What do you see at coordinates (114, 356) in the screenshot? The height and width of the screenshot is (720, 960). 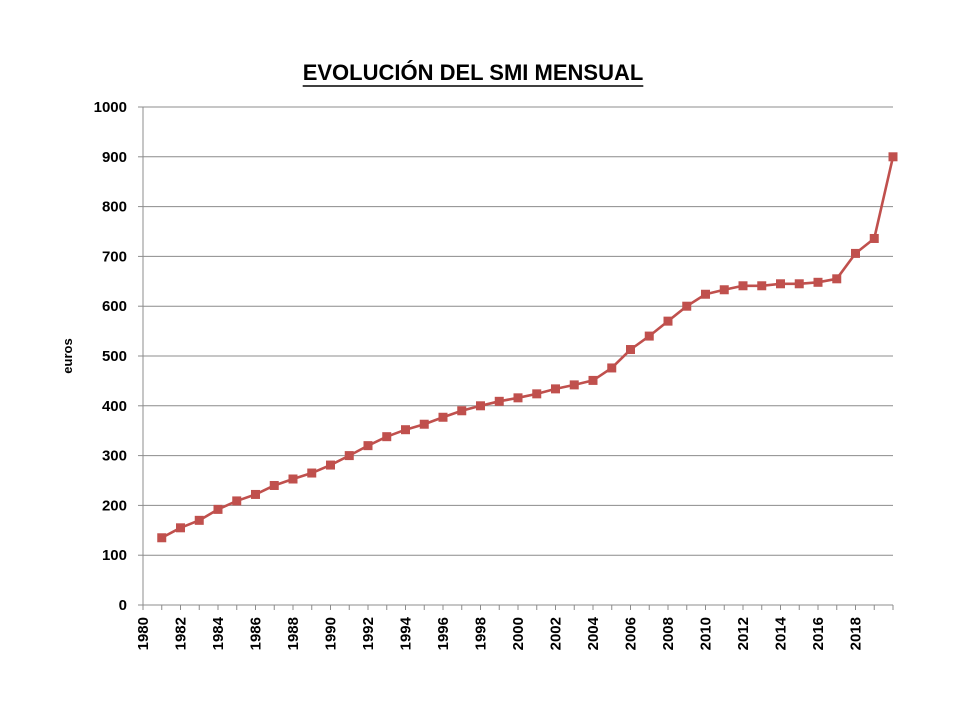 I see `y-tick-label: 500` at bounding box center [114, 356].